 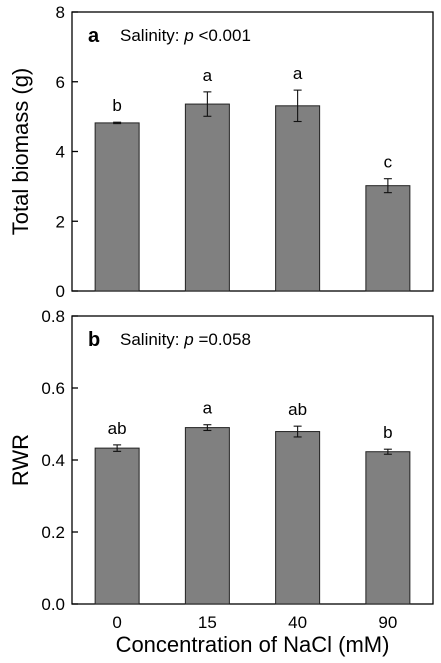 What do you see at coordinates (60, 291) in the screenshot?
I see `y-tick-label-a-0: 0` at bounding box center [60, 291].